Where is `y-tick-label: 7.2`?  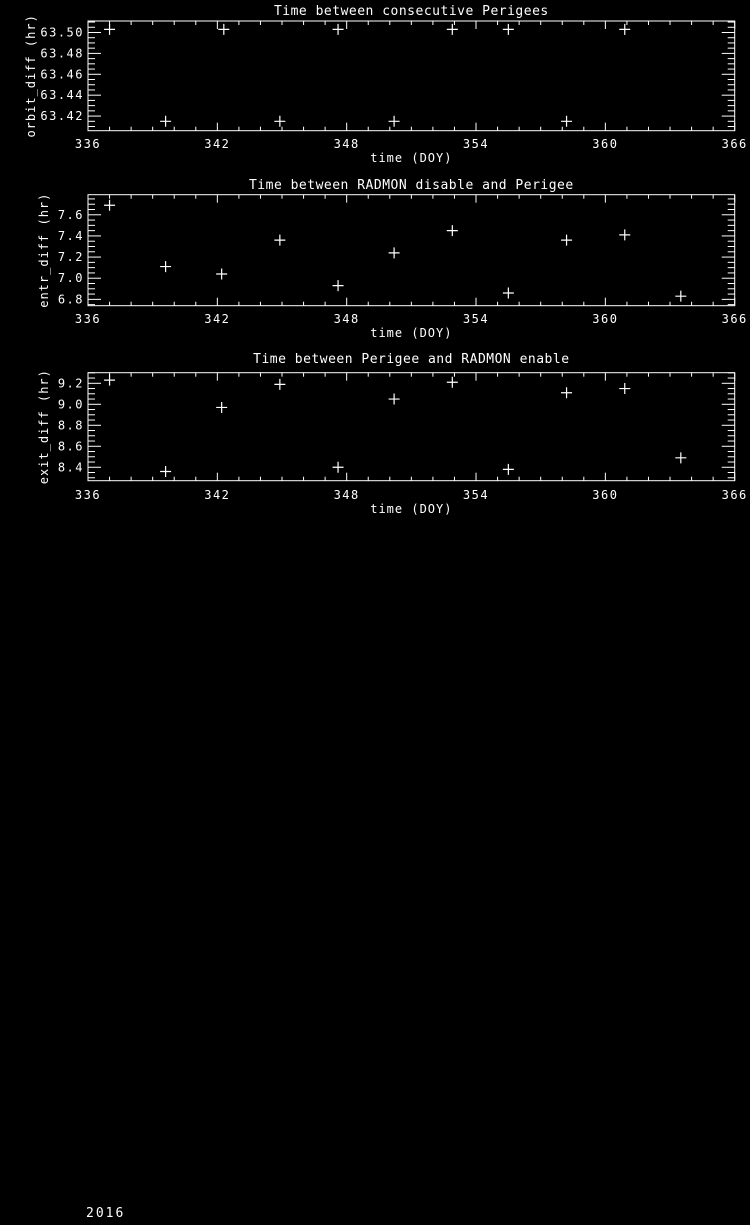 y-tick-label: 7.2 is located at coordinates (71, 257).